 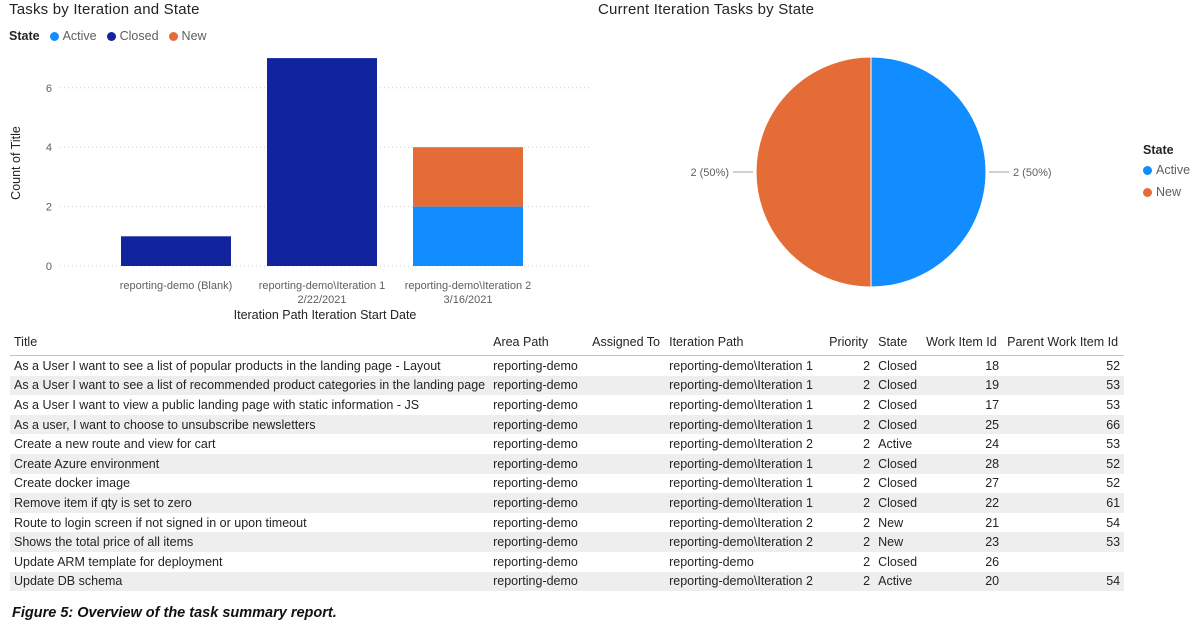 What do you see at coordinates (132, 36) in the screenshot?
I see `legend-item-closed: Closed` at bounding box center [132, 36].